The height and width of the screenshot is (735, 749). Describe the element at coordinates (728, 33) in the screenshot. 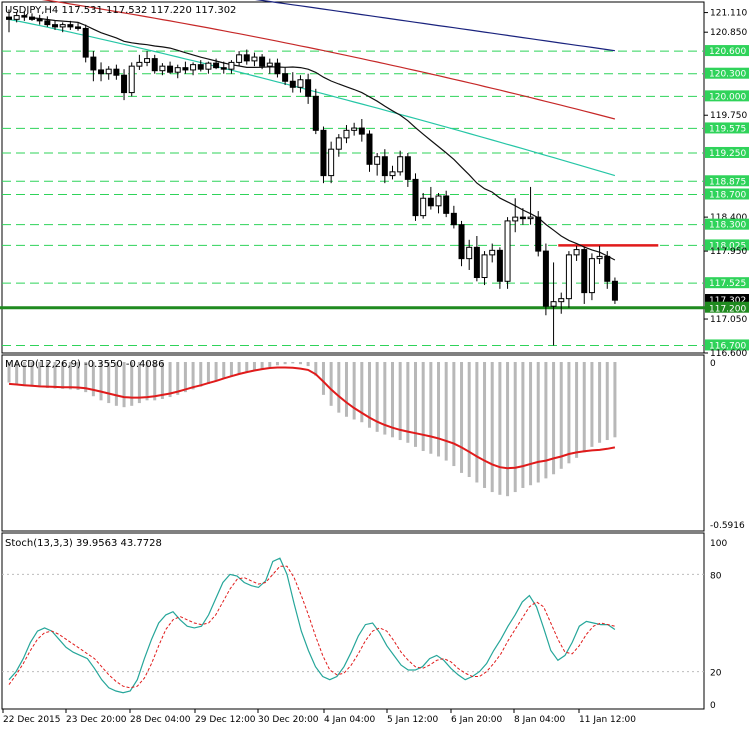

I see `price-tick-label: 120.850` at that location.